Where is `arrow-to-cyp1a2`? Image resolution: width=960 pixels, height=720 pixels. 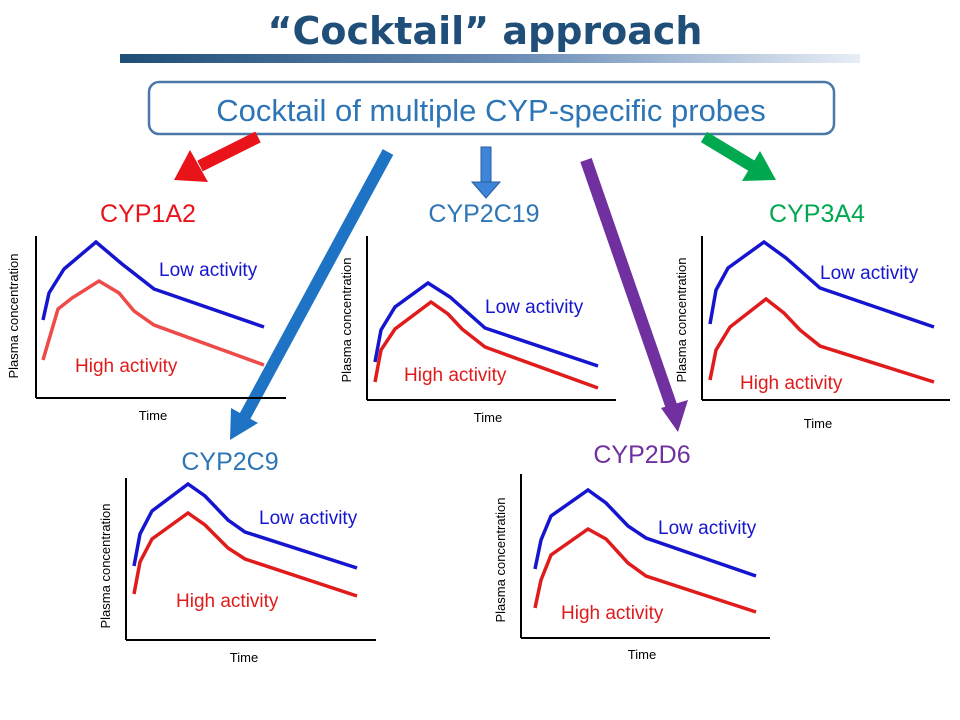 arrow-to-cyp1a2 is located at coordinates (217, 156).